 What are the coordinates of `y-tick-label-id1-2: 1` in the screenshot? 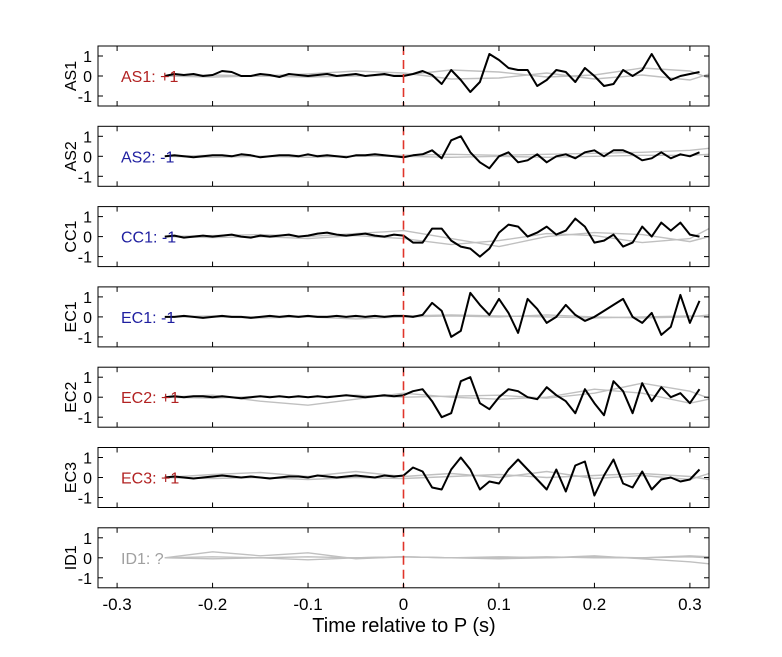 It's located at (87, 539).